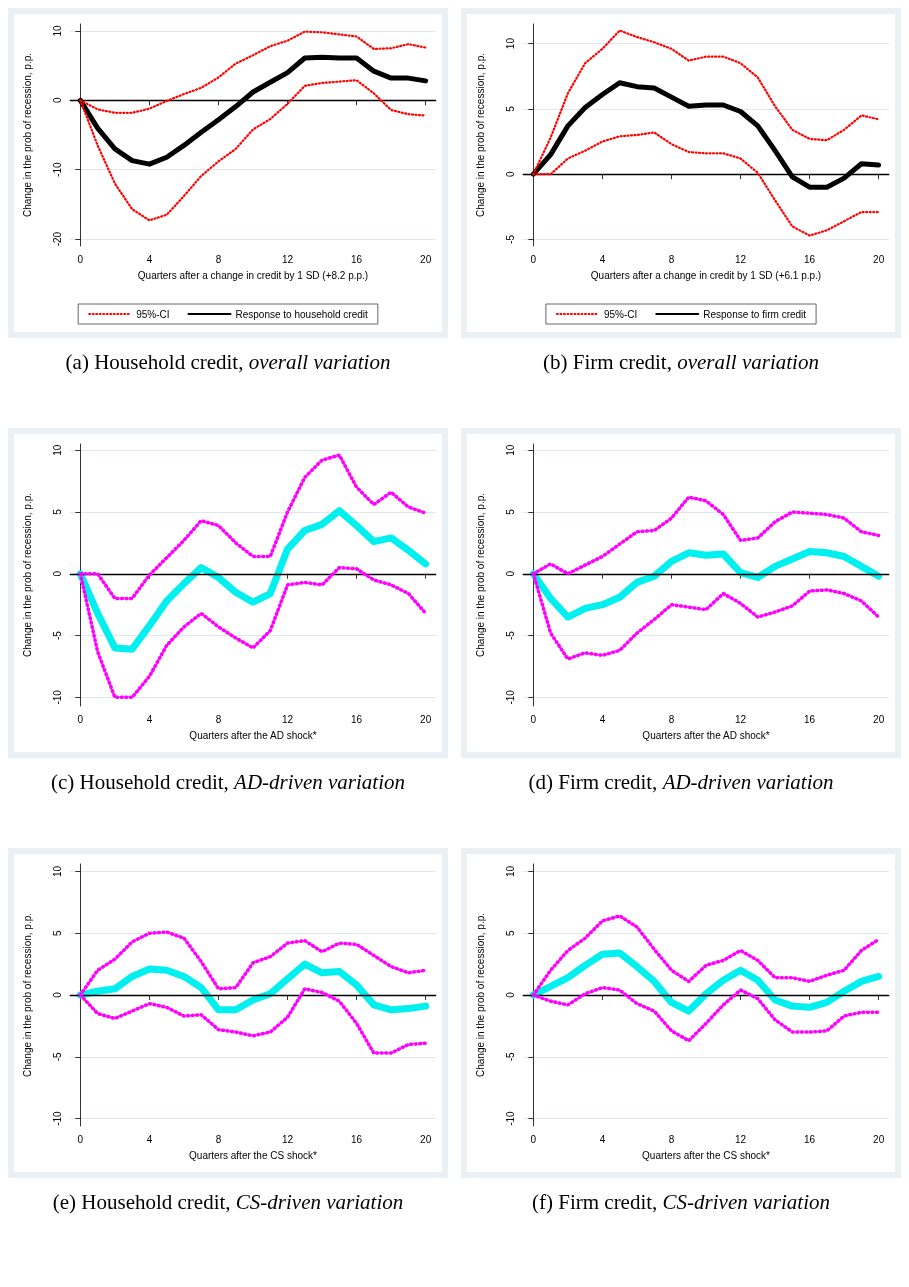 The width and height of the screenshot is (909, 1287). I want to click on text: (a) Household credit, overall variation, so click(228, 362).